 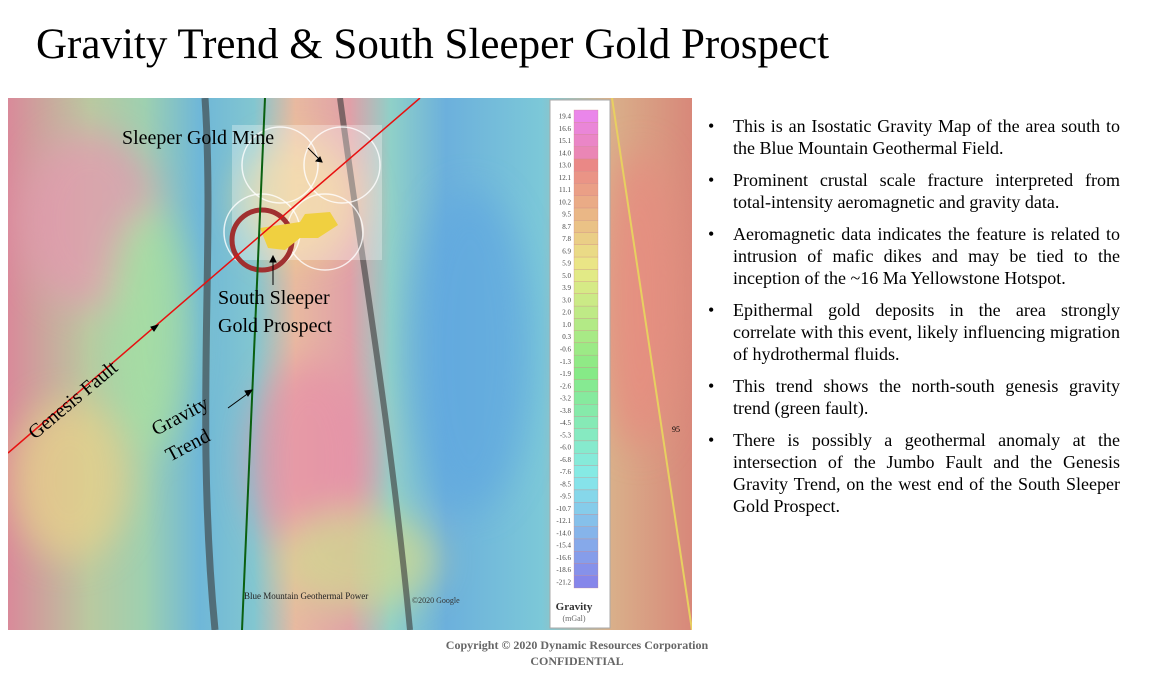 What do you see at coordinates (563, 509) in the screenshot?
I see `legend-value: -10.7` at bounding box center [563, 509].